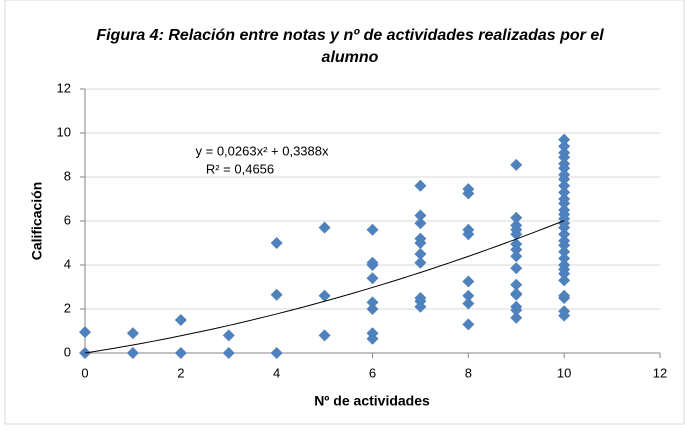 The height and width of the screenshot is (430, 685). What do you see at coordinates (67, 307) in the screenshot?
I see `y-tick-label: 2` at bounding box center [67, 307].